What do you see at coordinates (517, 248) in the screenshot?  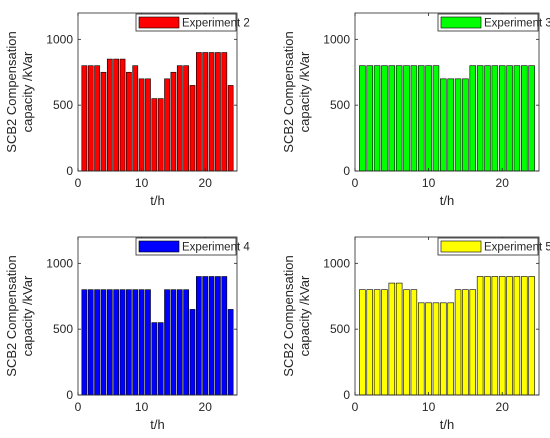 I see `legend-label: Experiment 5` at bounding box center [517, 248].